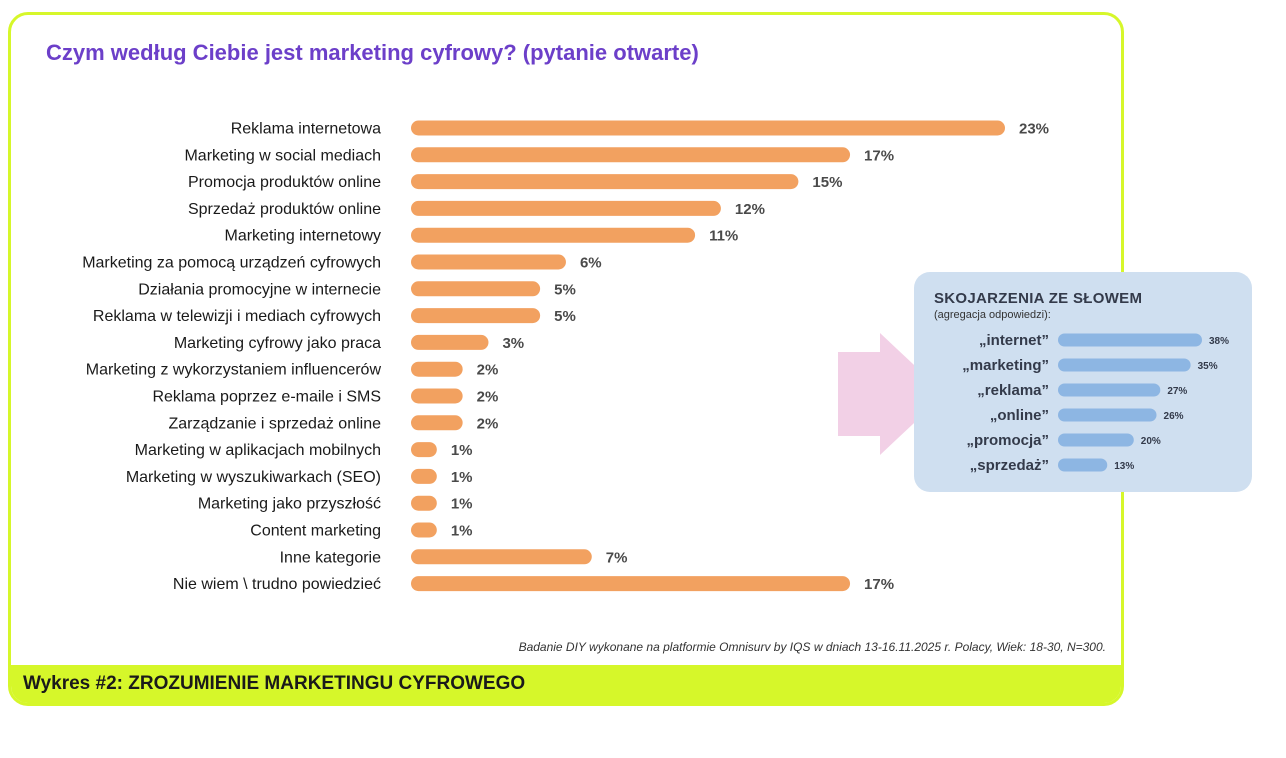 The height and width of the screenshot is (758, 1286). Describe the element at coordinates (258, 450) in the screenshot. I see `category-label: Marketing w aplikacjach mobilnych` at that location.